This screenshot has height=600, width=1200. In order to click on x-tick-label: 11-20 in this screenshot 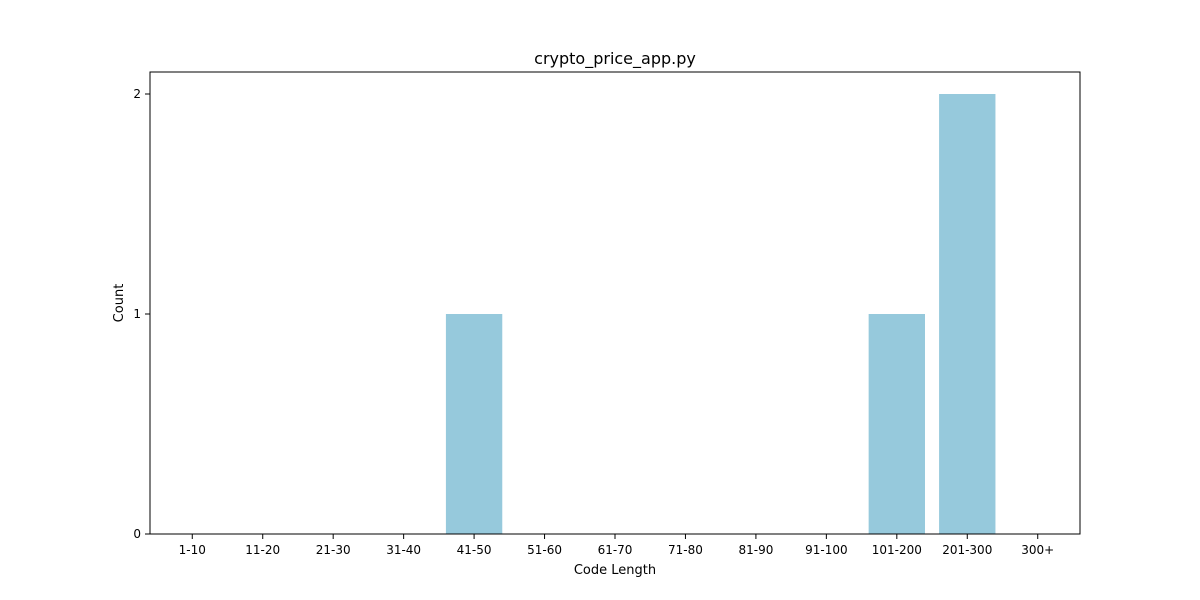, I will do `click(262, 550)`.